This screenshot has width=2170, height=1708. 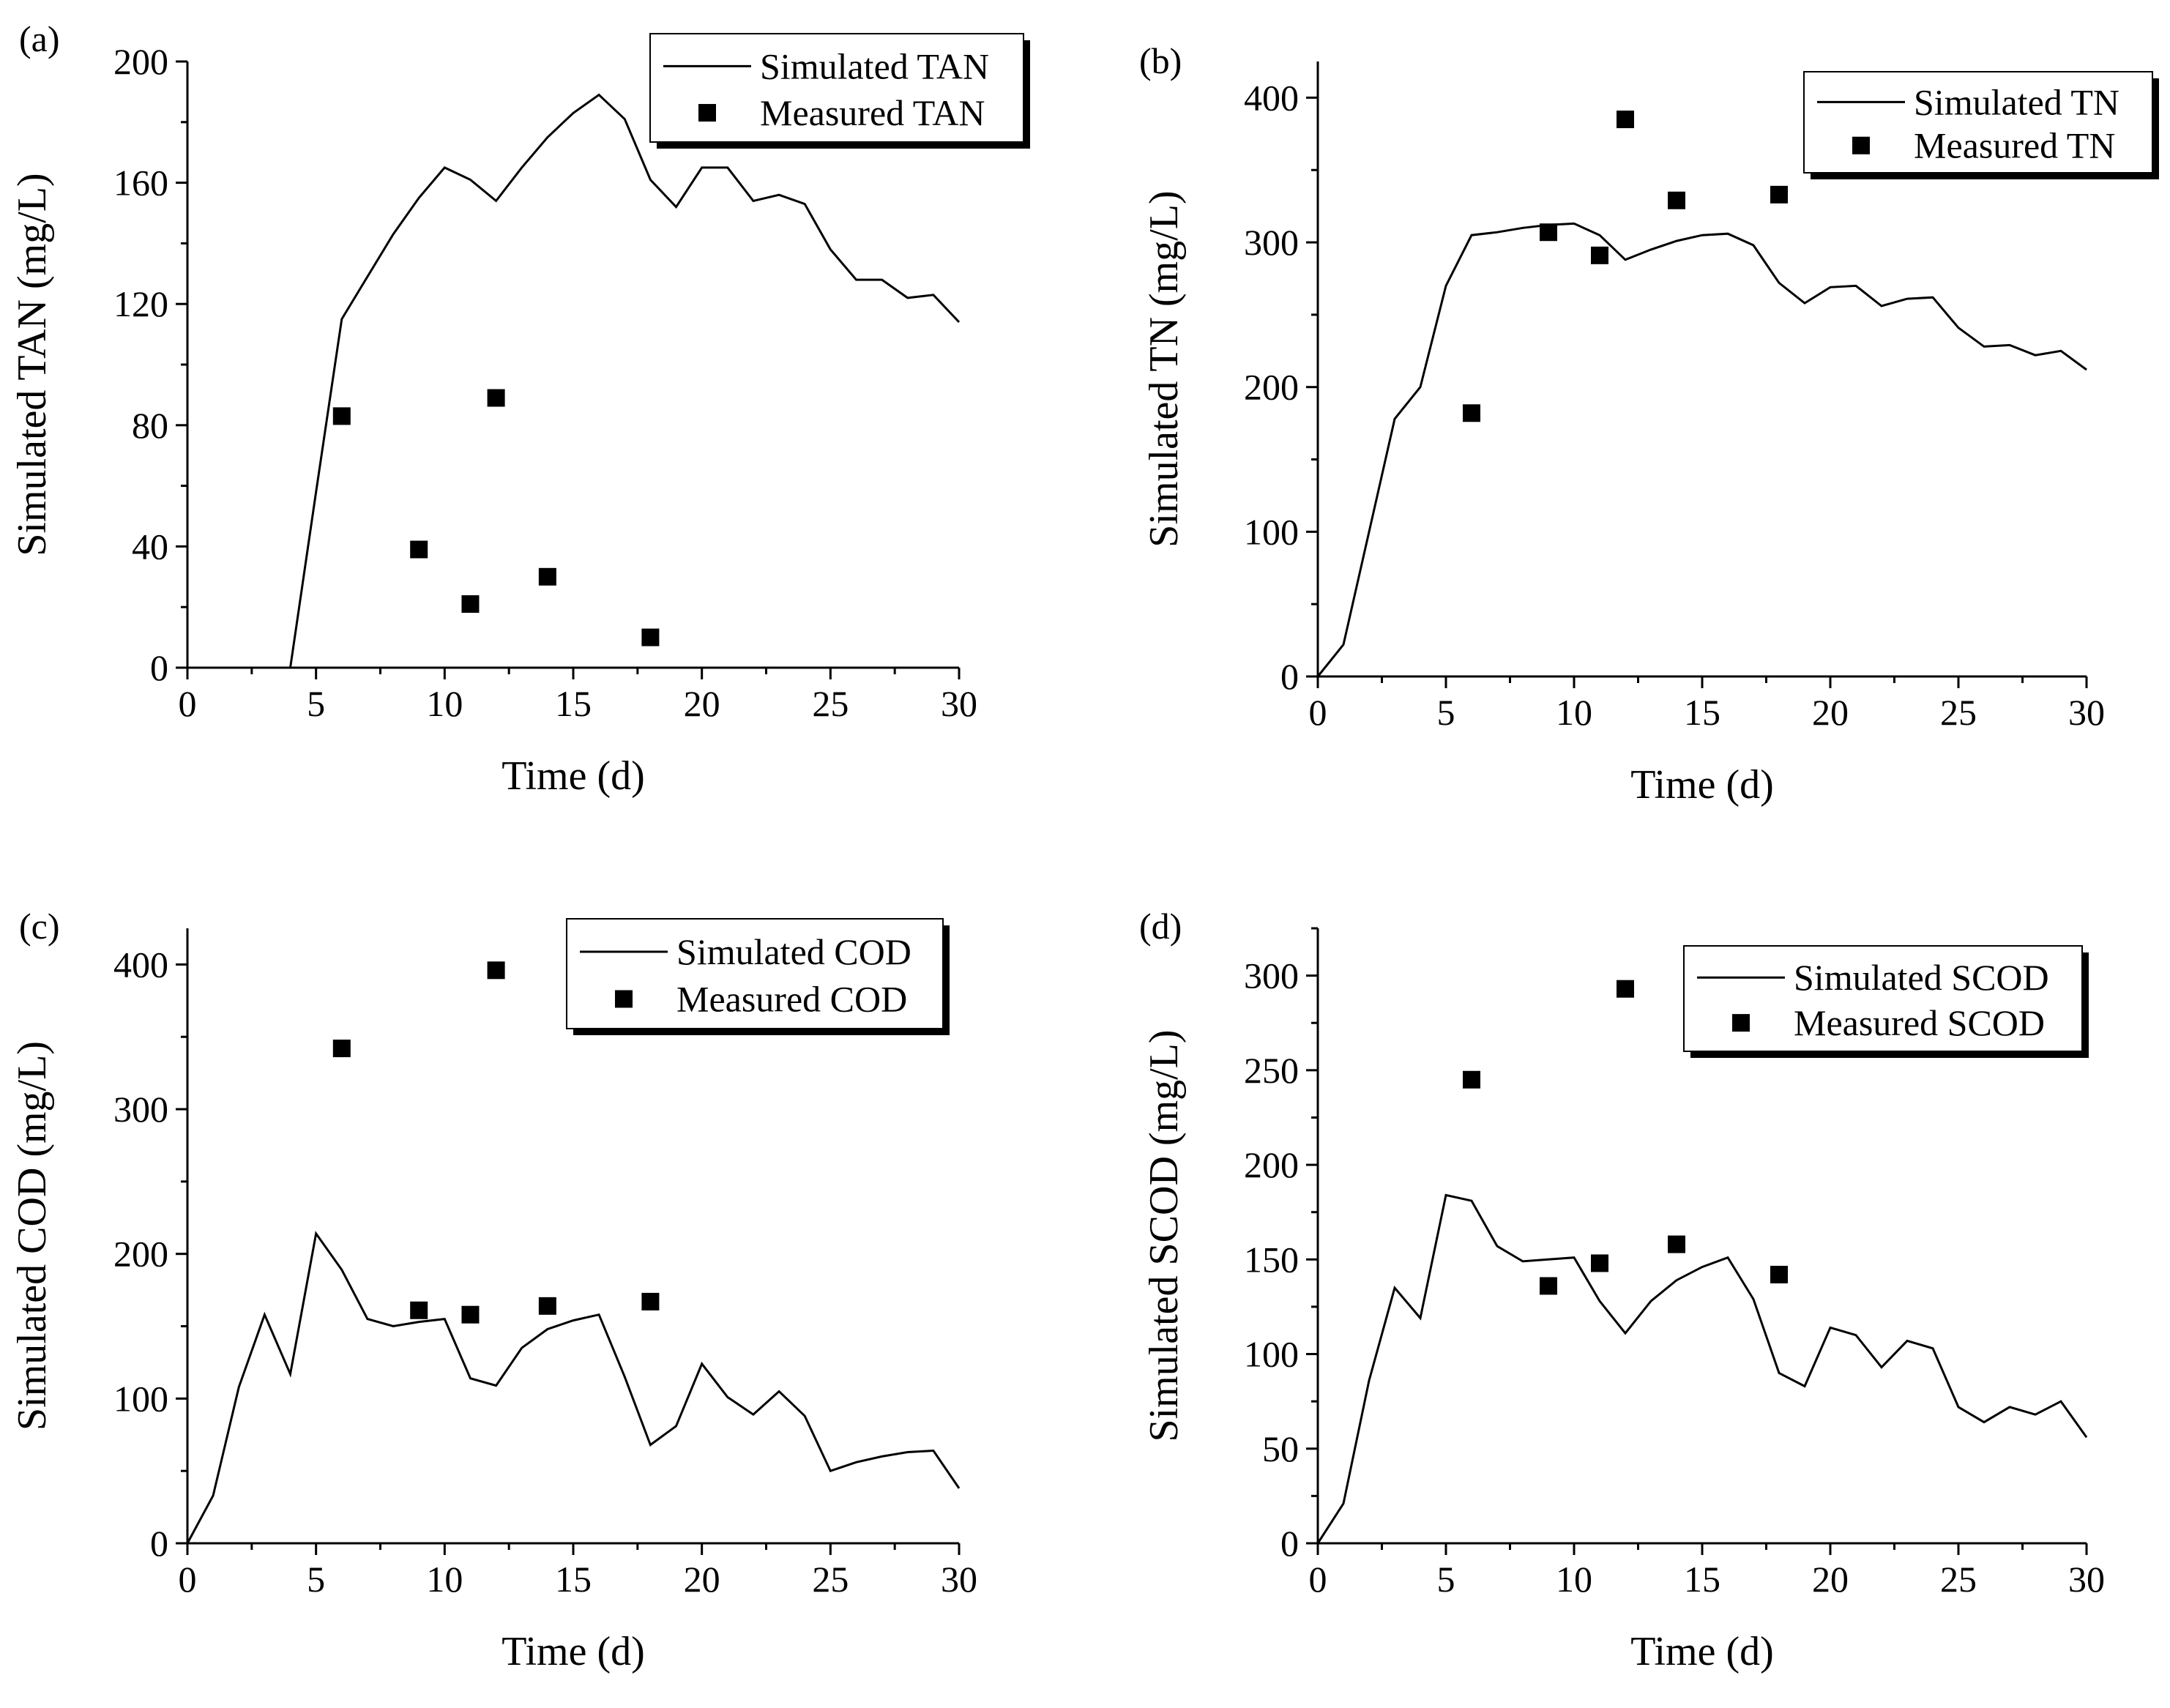 I want to click on legend-entry: Measured SCOD, so click(x=1919, y=1022).